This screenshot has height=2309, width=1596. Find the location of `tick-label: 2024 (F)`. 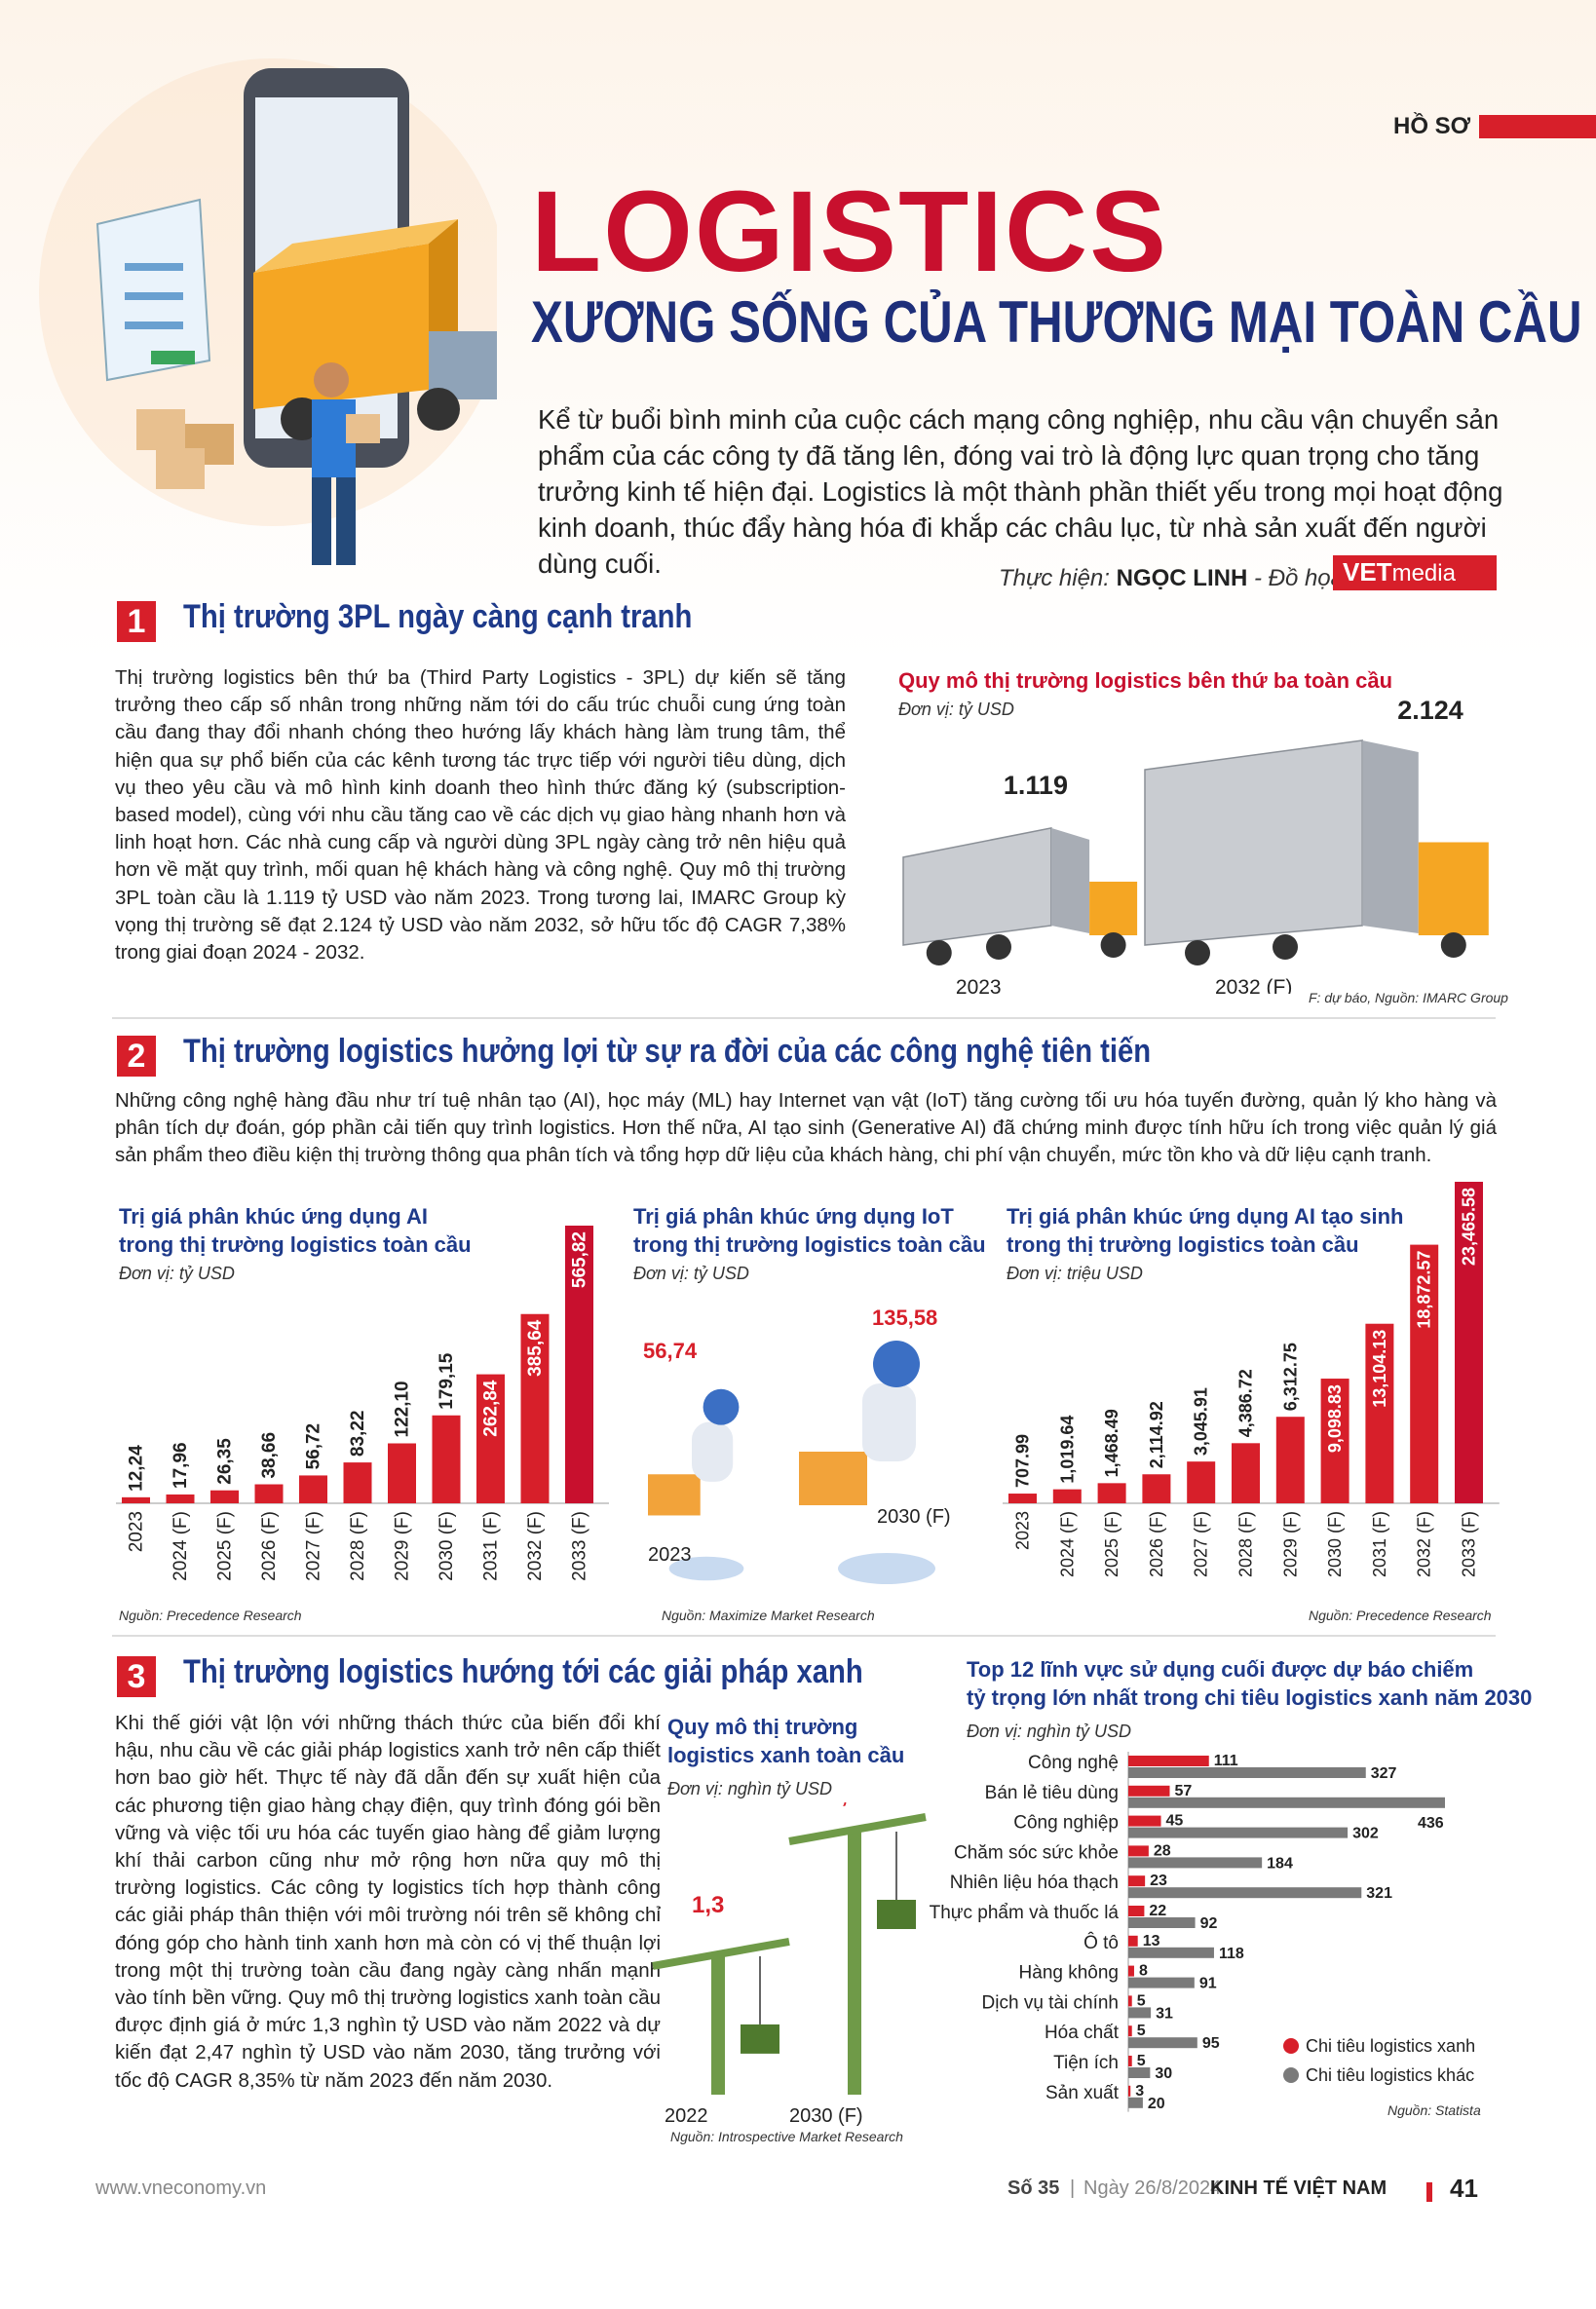

tick-label: 2024 (F) is located at coordinates (181, 1546).